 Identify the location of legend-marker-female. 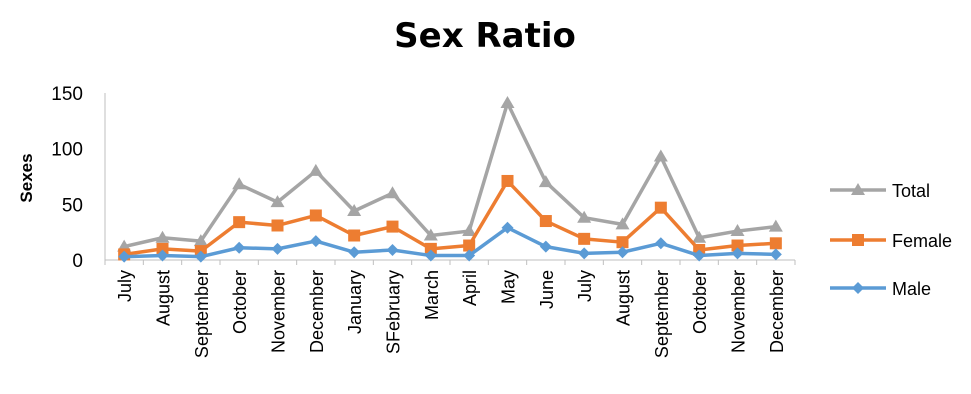
(858, 240).